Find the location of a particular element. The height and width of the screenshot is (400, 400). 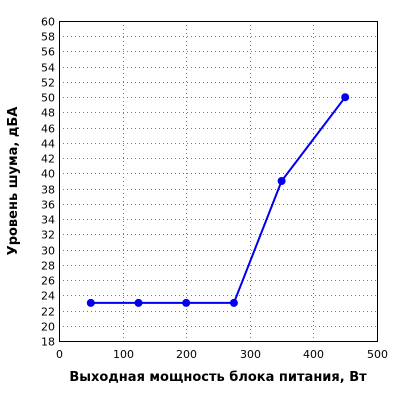

y-tick-label: 42 is located at coordinates (48, 159).